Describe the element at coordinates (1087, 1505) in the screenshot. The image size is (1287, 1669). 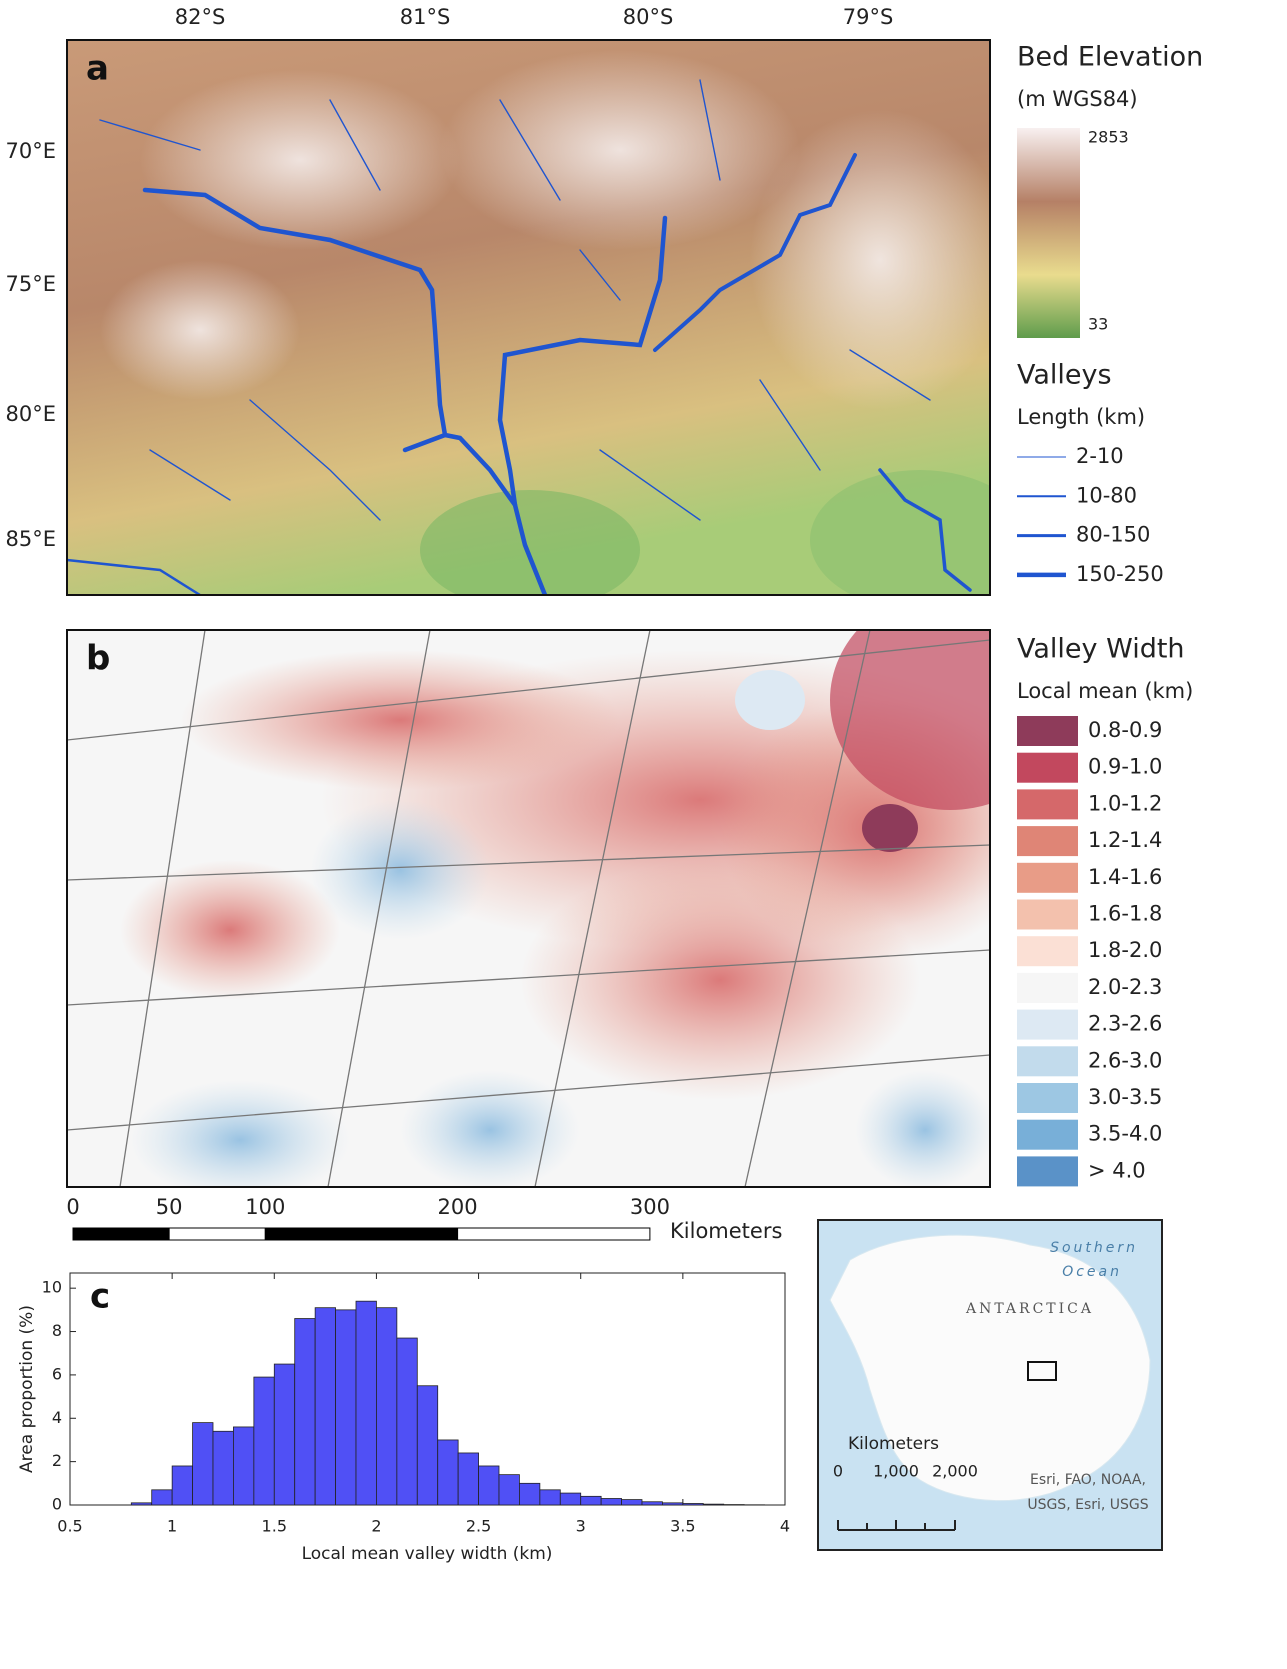
I see `credit: USGS, Esri, USGS` at that location.